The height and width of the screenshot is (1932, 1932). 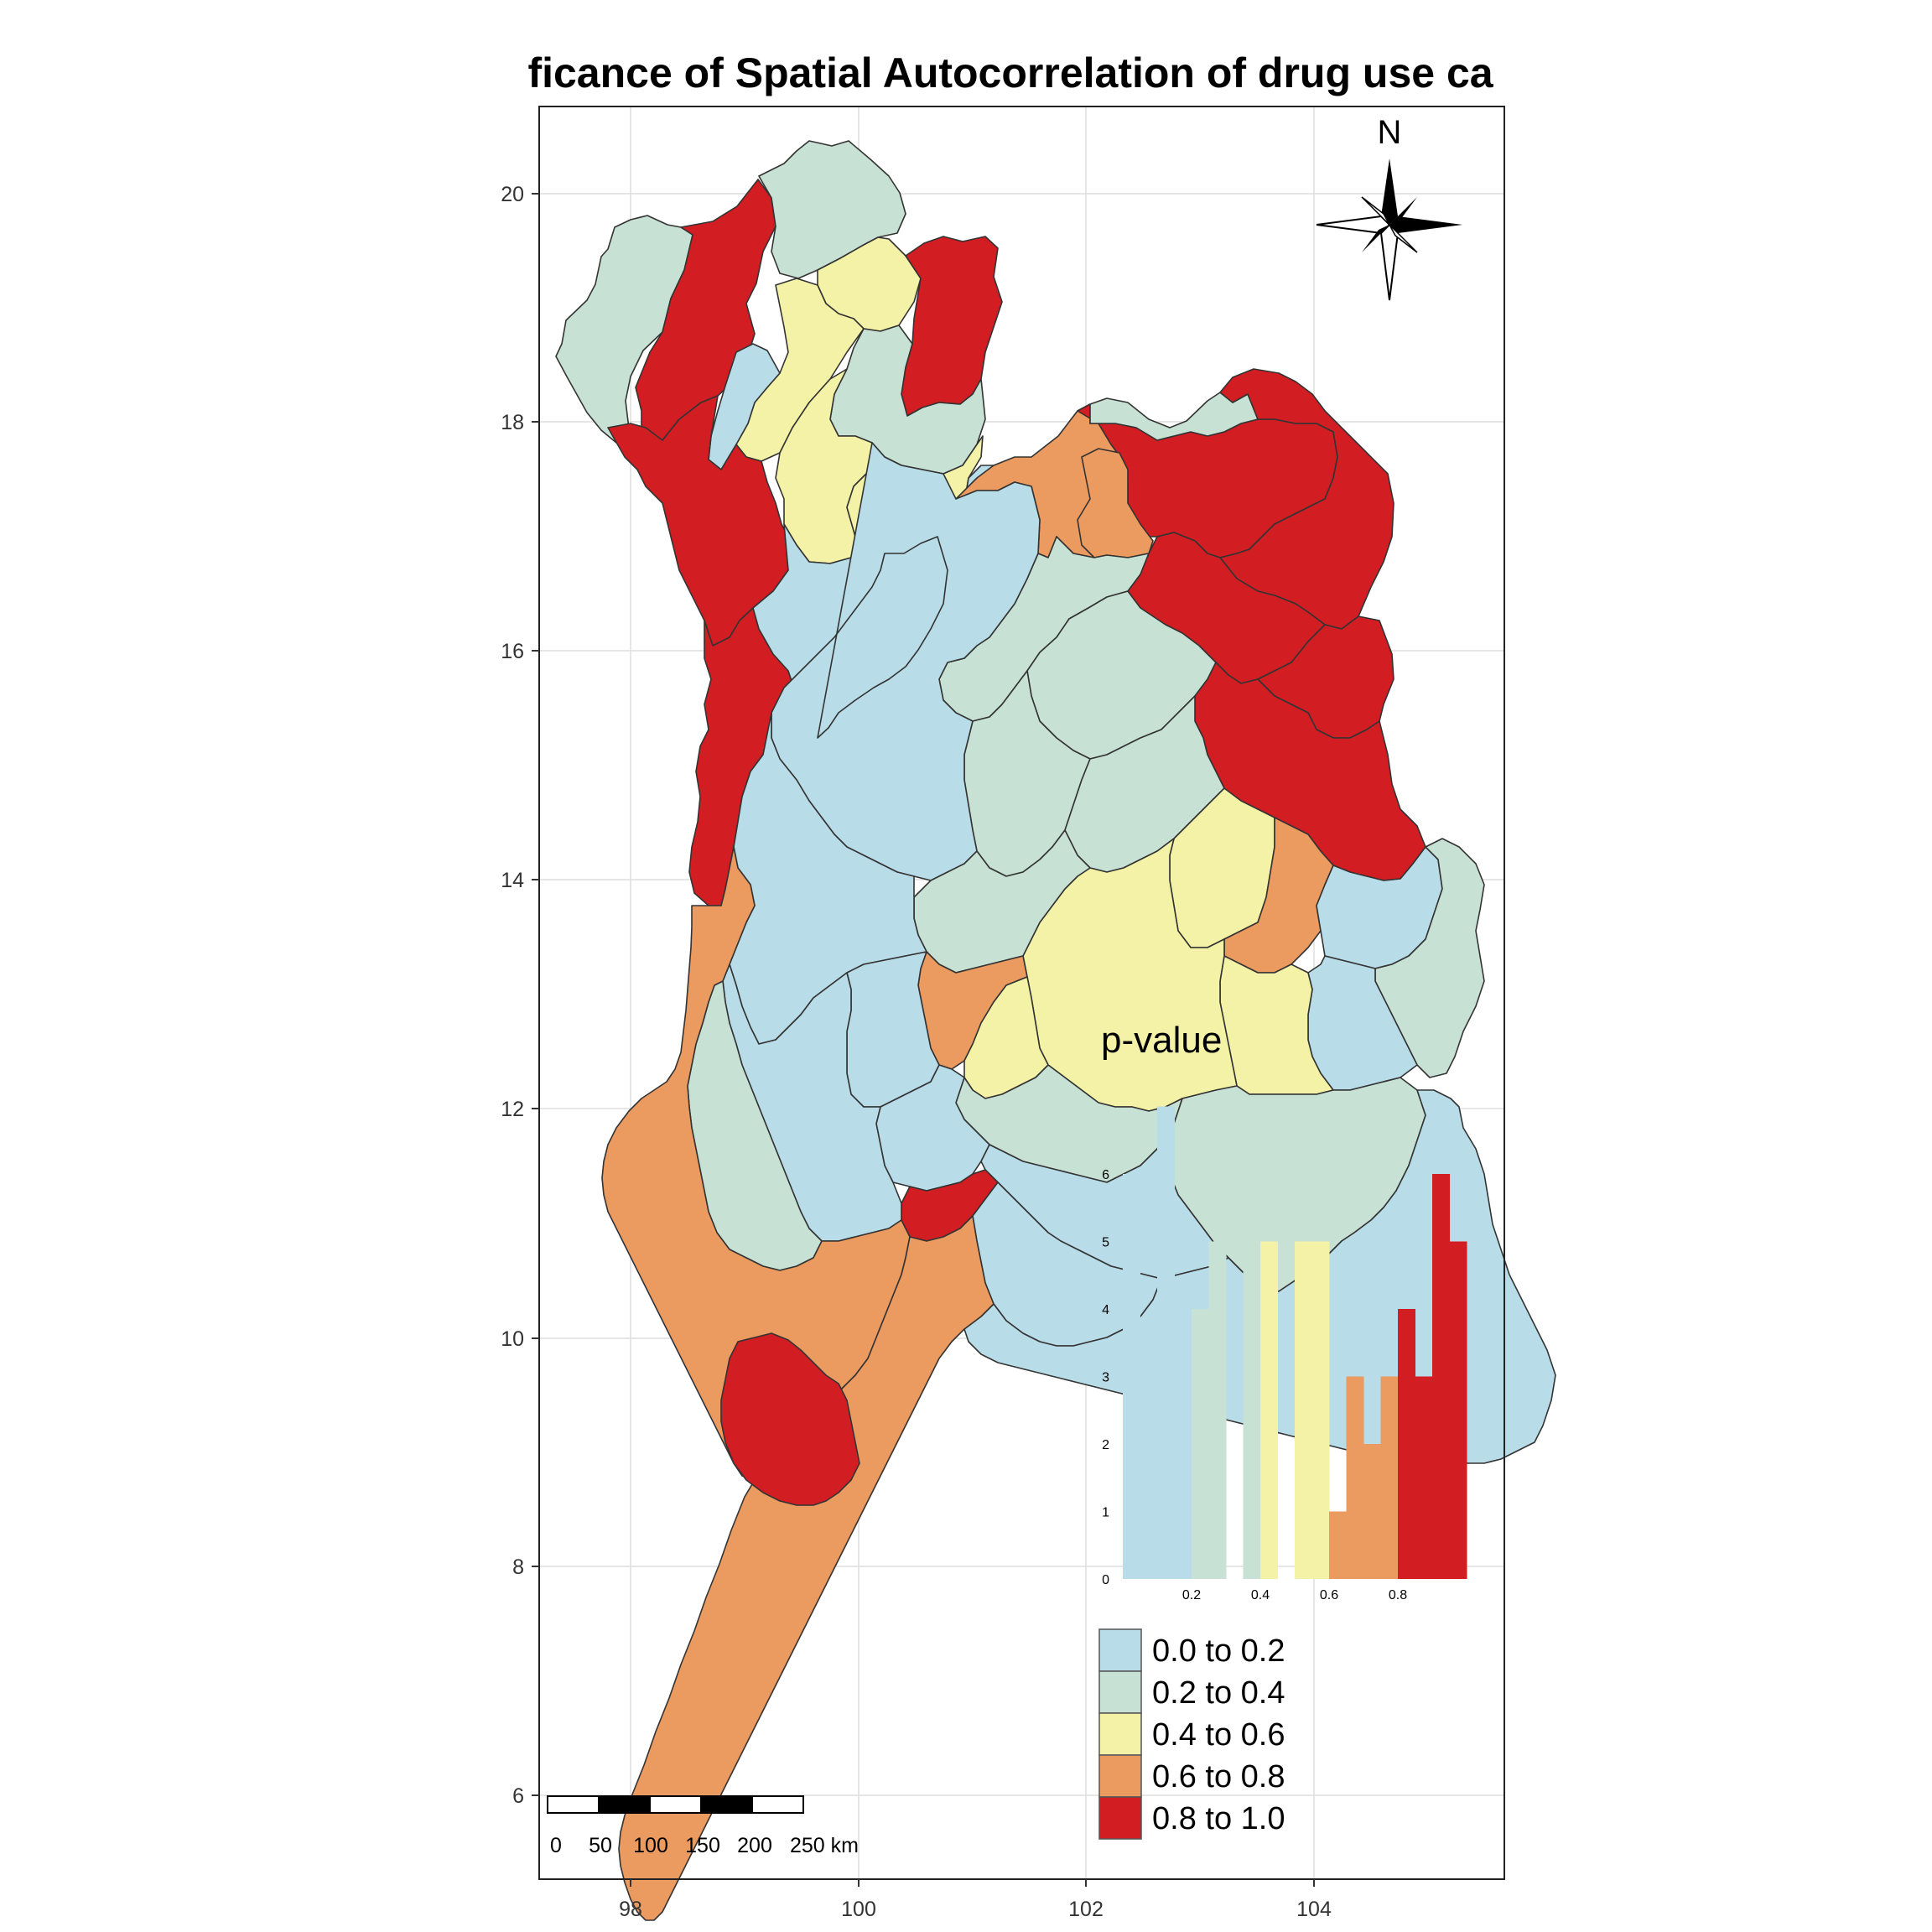 What do you see at coordinates (1105, 1513) in the screenshot?
I see `histogram-y-tick: 1` at bounding box center [1105, 1513].